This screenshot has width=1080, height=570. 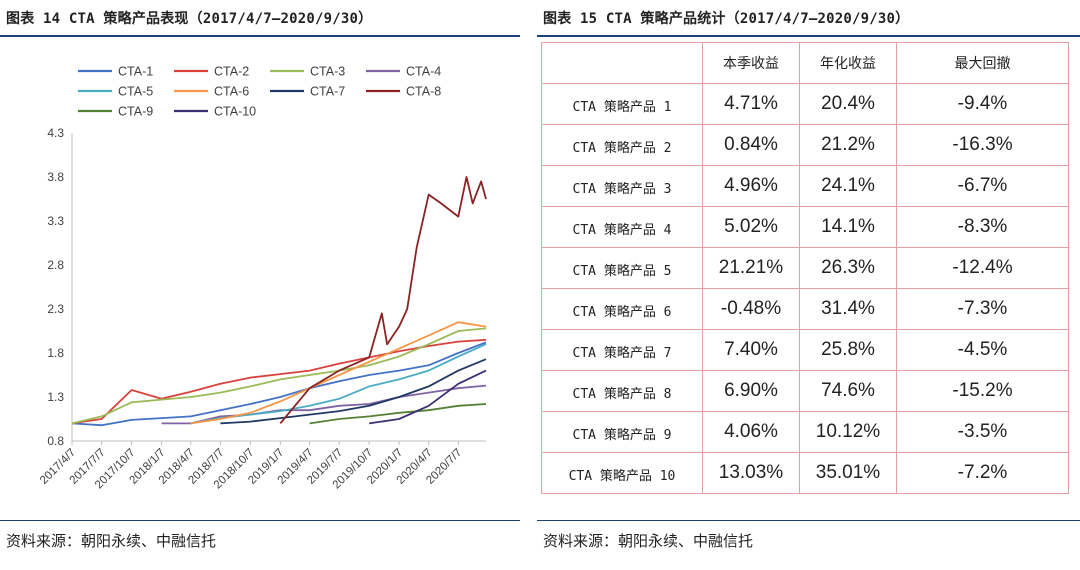 What do you see at coordinates (622, 391) in the screenshot?
I see `product-name: CTA 策略产品 8` at bounding box center [622, 391].